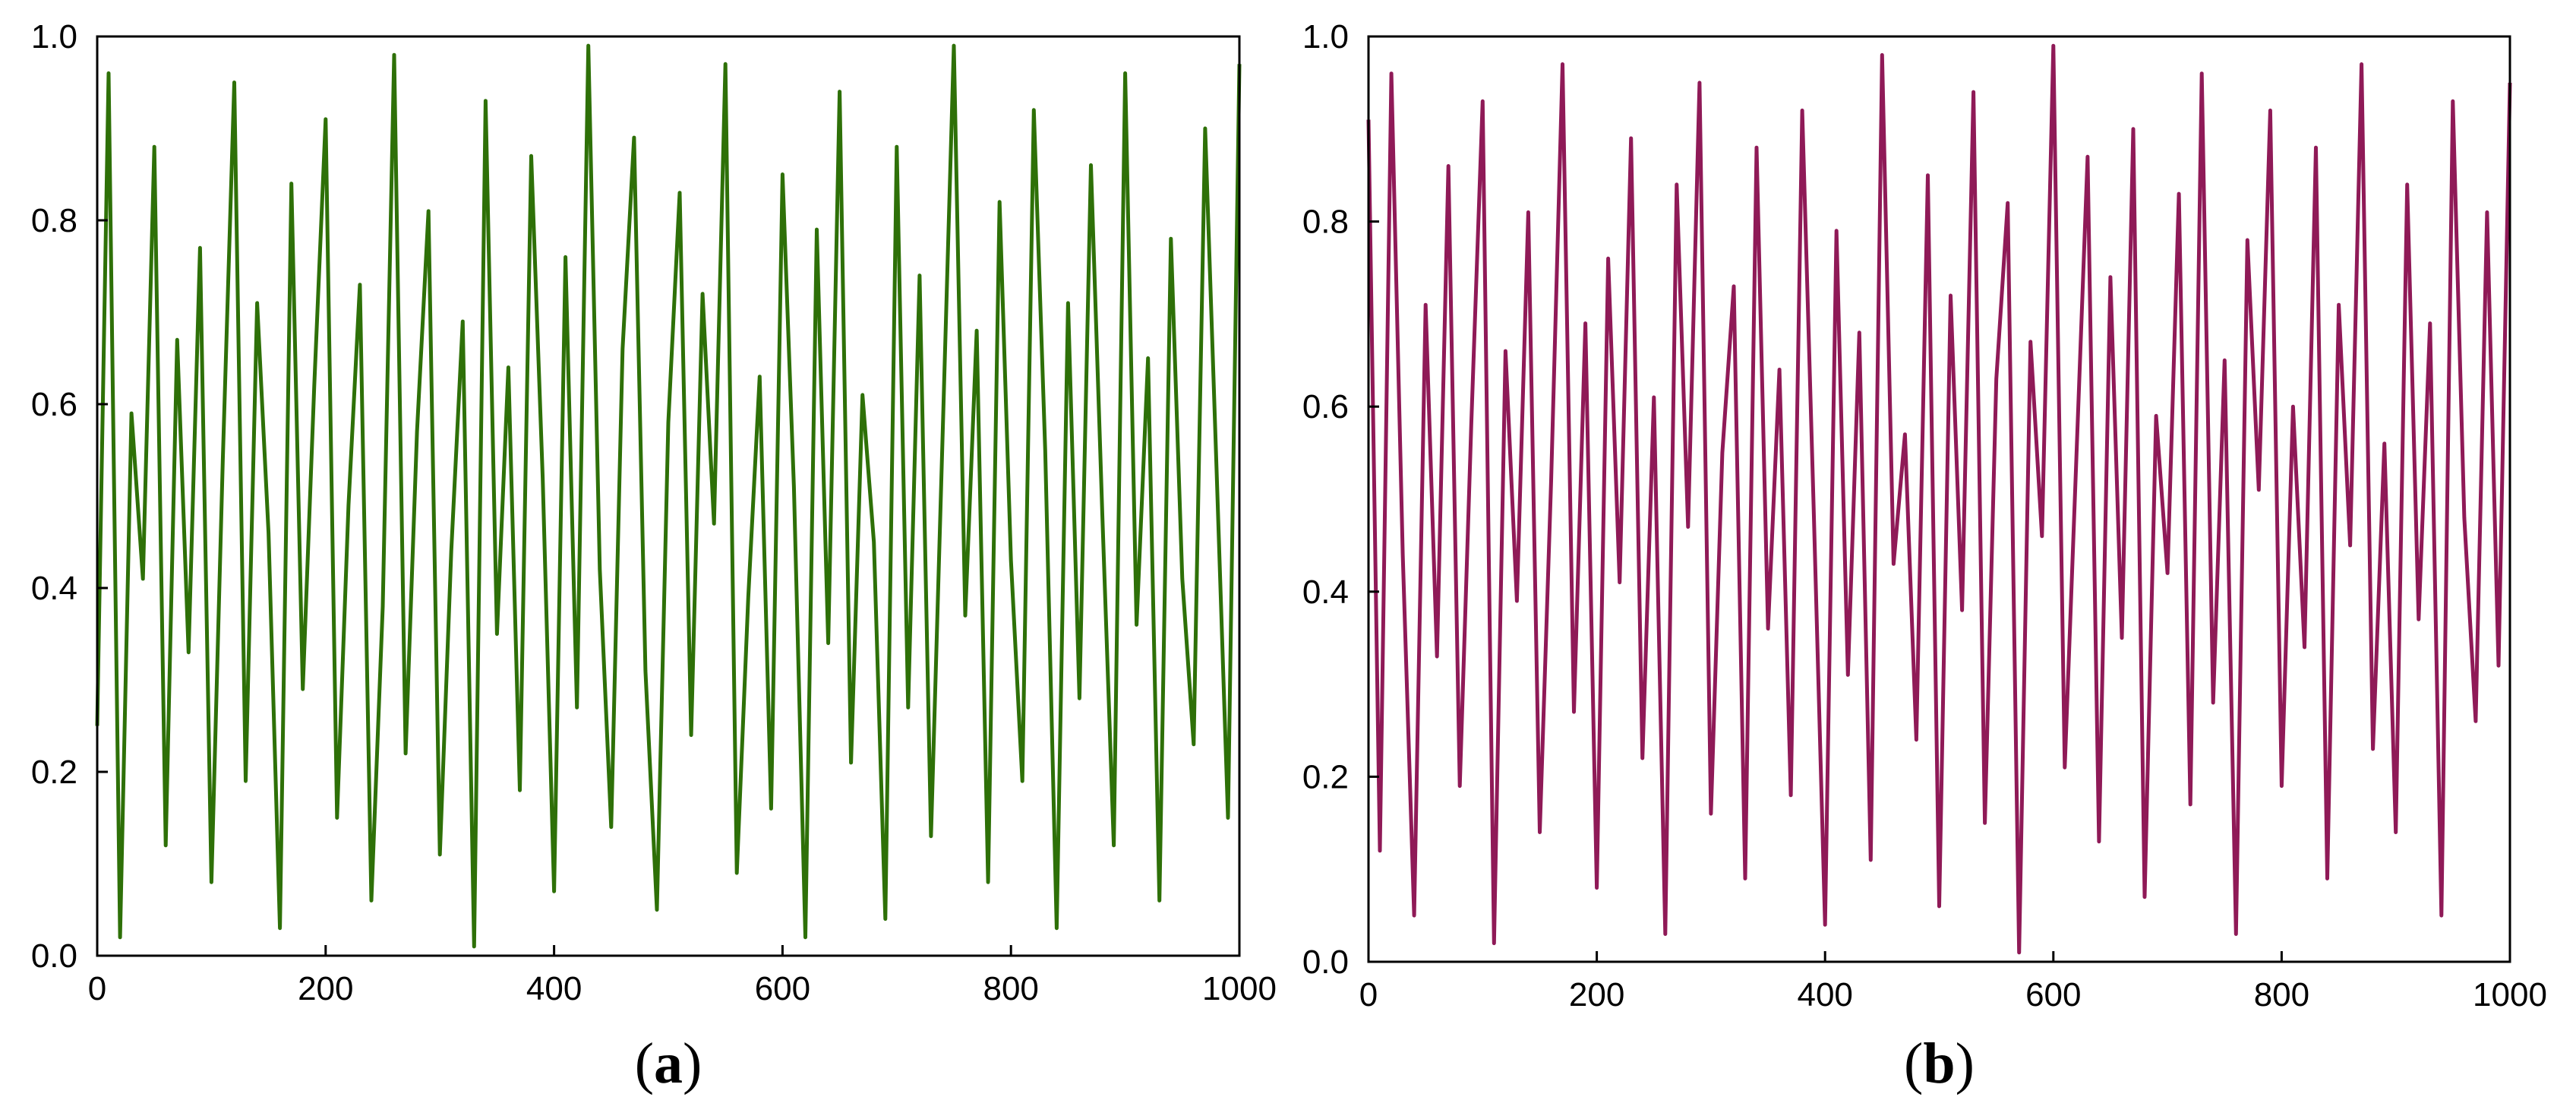  What do you see at coordinates (1325, 592) in the screenshot?
I see `y-tick-label-b-2: 0.4` at bounding box center [1325, 592].